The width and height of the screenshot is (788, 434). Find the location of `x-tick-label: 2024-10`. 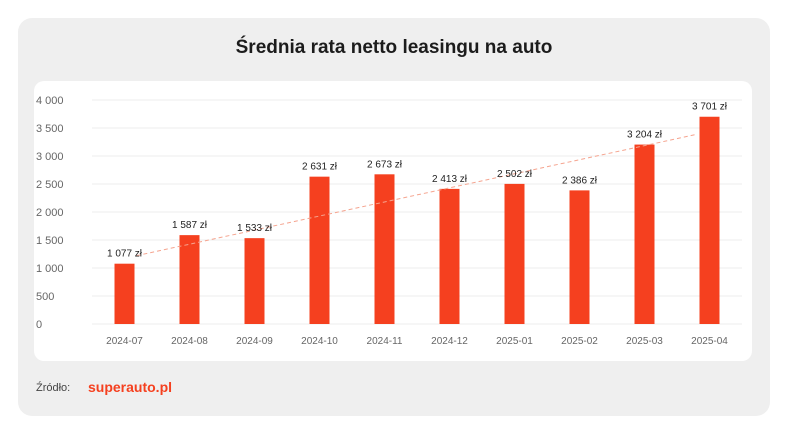

x-tick-label: 2024-10 is located at coordinates (319, 341).